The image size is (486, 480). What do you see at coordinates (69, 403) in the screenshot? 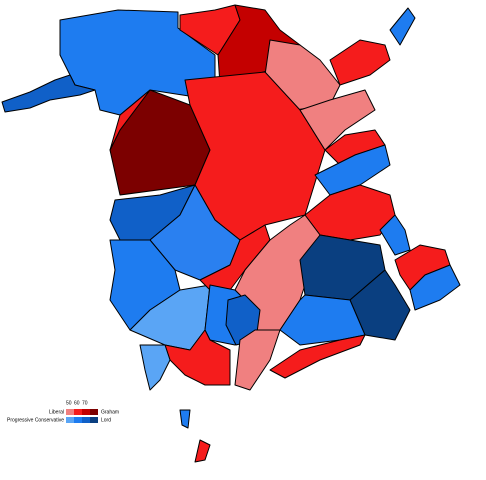
I see `legend-scale: 50` at bounding box center [69, 403].